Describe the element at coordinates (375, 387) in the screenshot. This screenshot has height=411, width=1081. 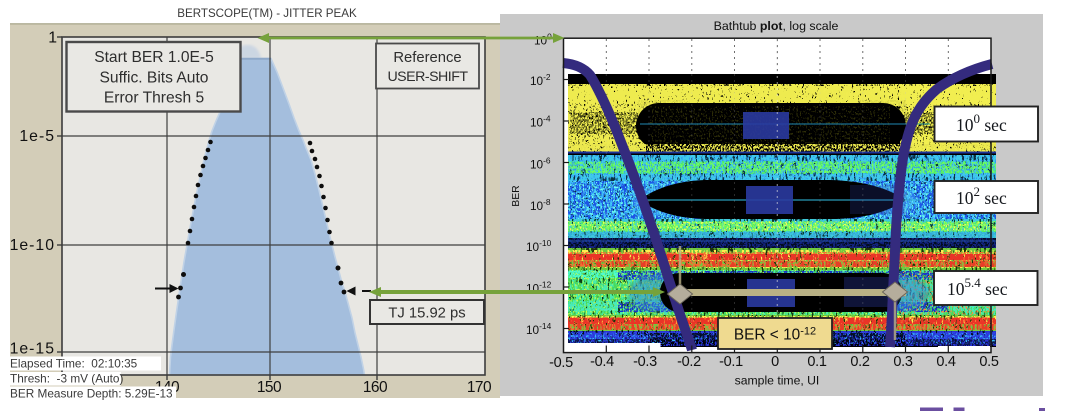
I see `svg-text: 160` at that location.